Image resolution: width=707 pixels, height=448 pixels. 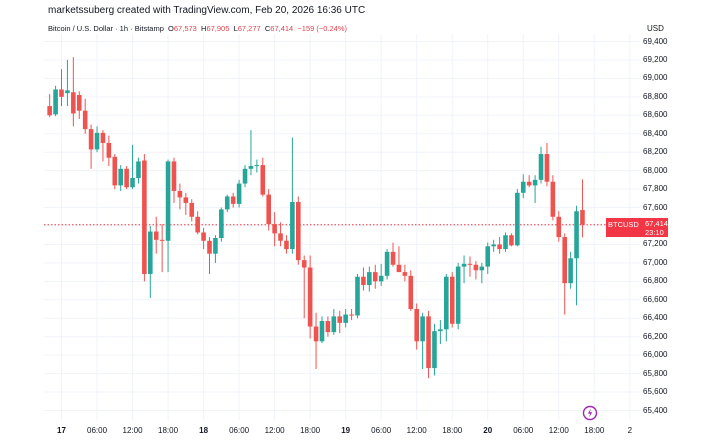 I want to click on tradingview-timeline-icon, so click(x=590, y=413).